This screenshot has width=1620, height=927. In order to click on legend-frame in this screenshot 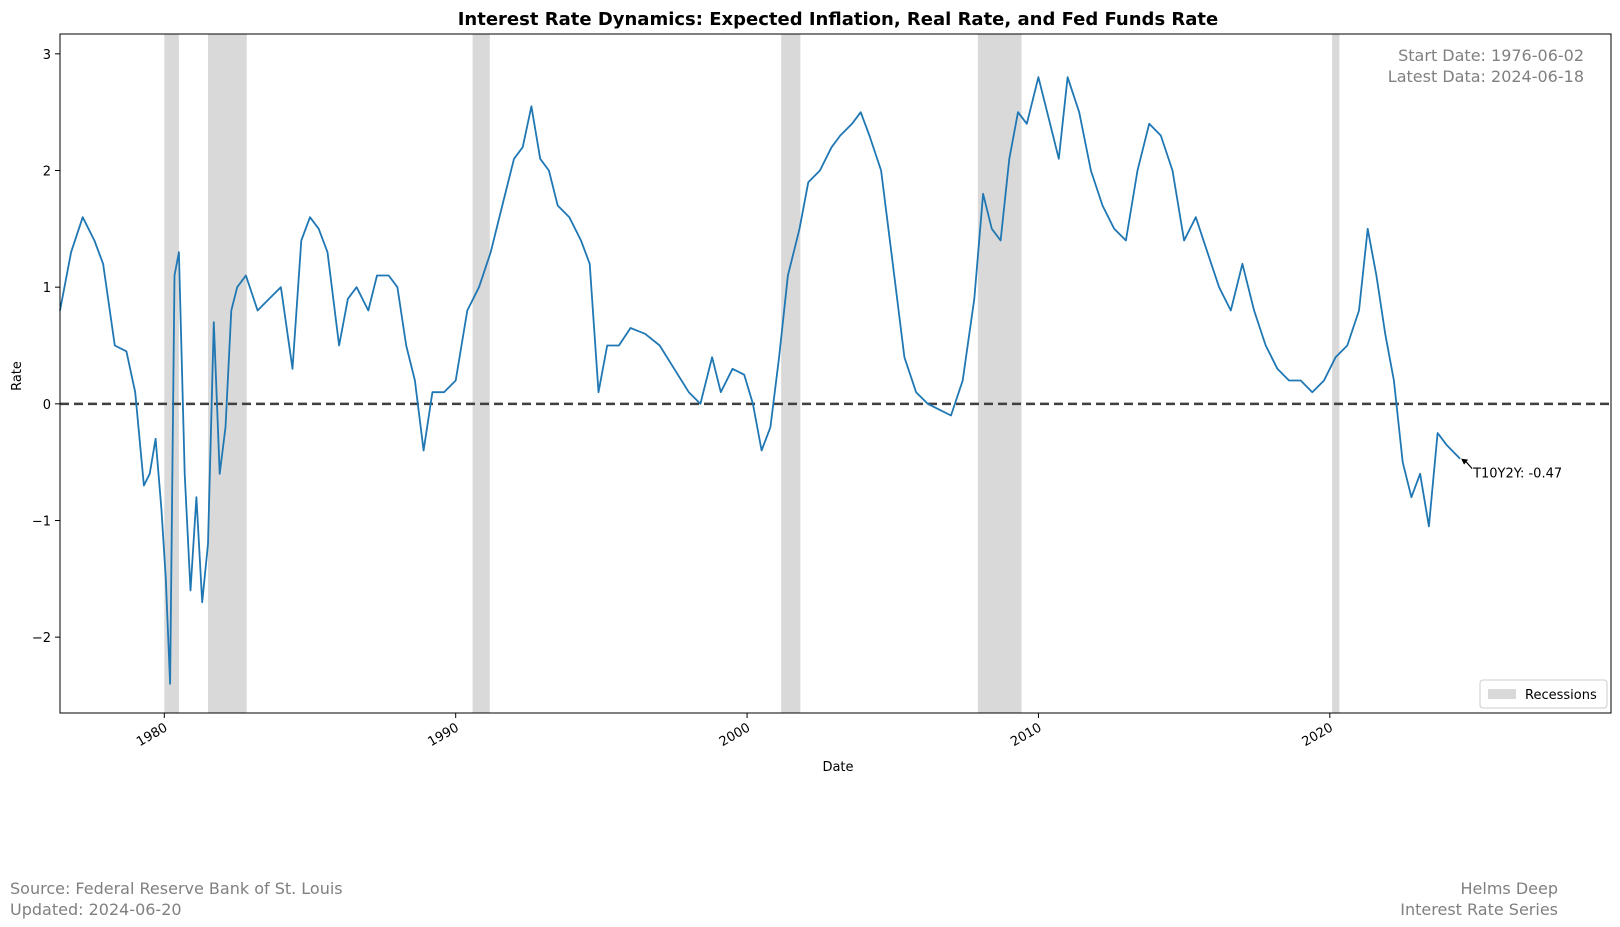, I will do `click(1543, 694)`.